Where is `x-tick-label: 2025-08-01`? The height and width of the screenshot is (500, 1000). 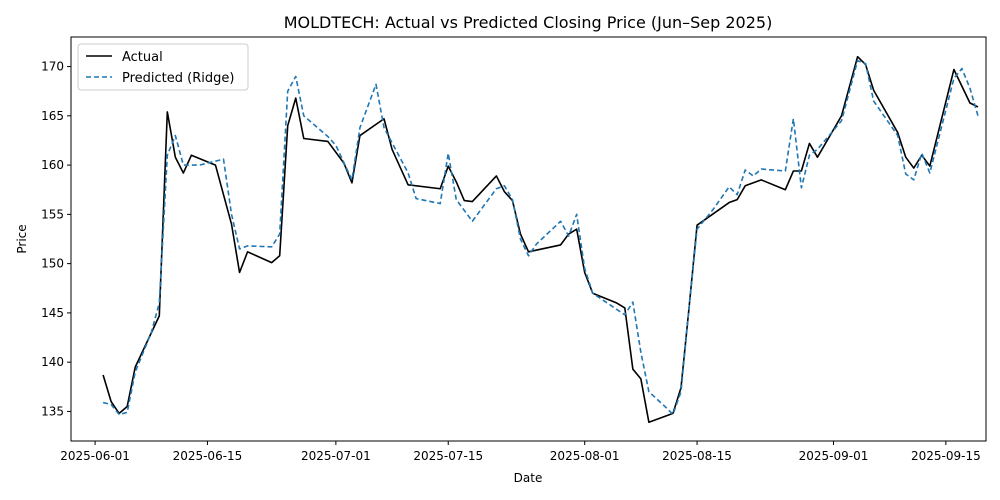 x-tick-label: 2025-08-01 is located at coordinates (585, 456).